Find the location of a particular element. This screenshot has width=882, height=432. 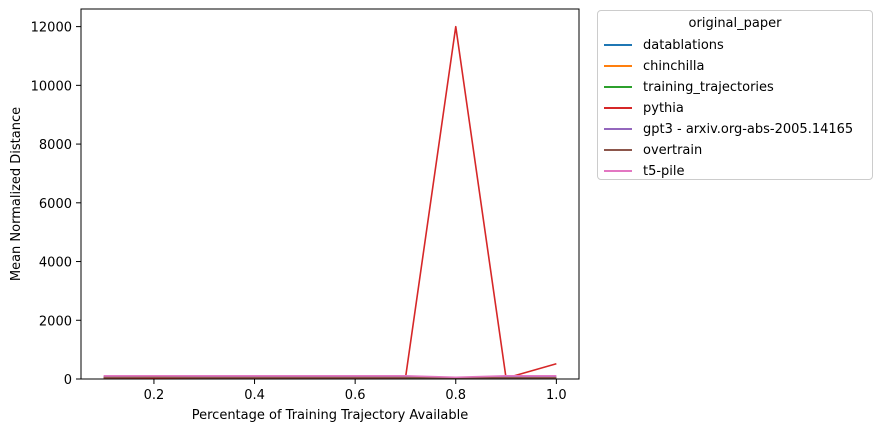

legend-item: training_trajectories is located at coordinates (689, 87).